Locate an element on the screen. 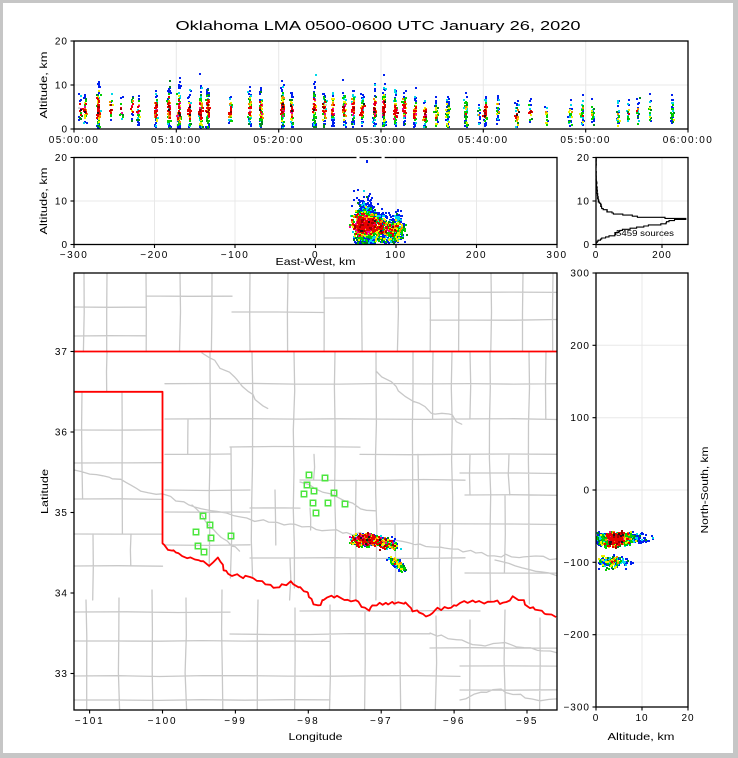 The width and height of the screenshot is (738, 758). svg-text: Latitude is located at coordinates (45, 491).